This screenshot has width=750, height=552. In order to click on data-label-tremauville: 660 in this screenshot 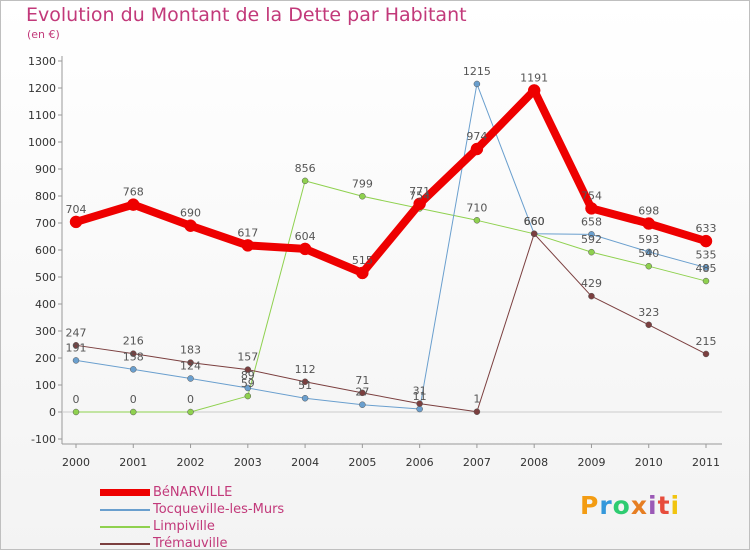, I will do `click(534, 221)`.